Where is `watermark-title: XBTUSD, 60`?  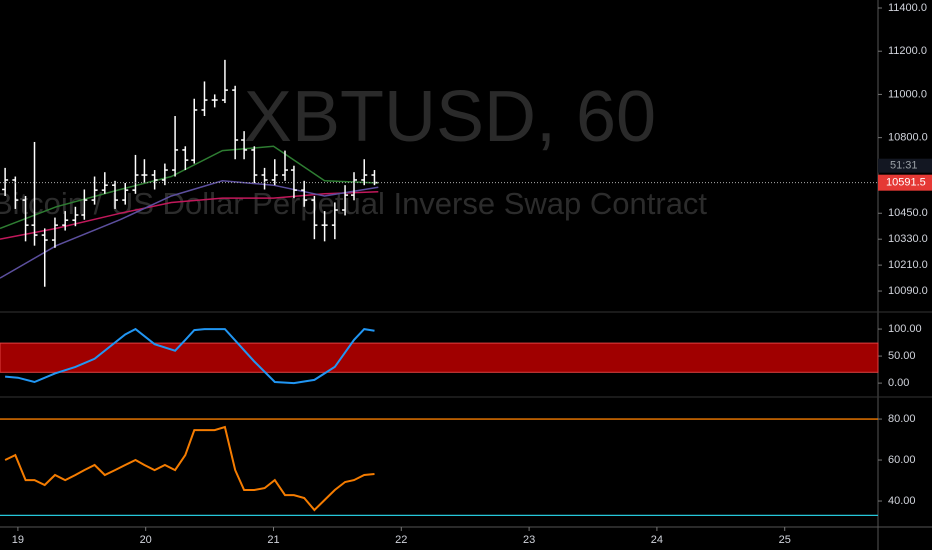 watermark-title: XBTUSD, 60 is located at coordinates (450, 117).